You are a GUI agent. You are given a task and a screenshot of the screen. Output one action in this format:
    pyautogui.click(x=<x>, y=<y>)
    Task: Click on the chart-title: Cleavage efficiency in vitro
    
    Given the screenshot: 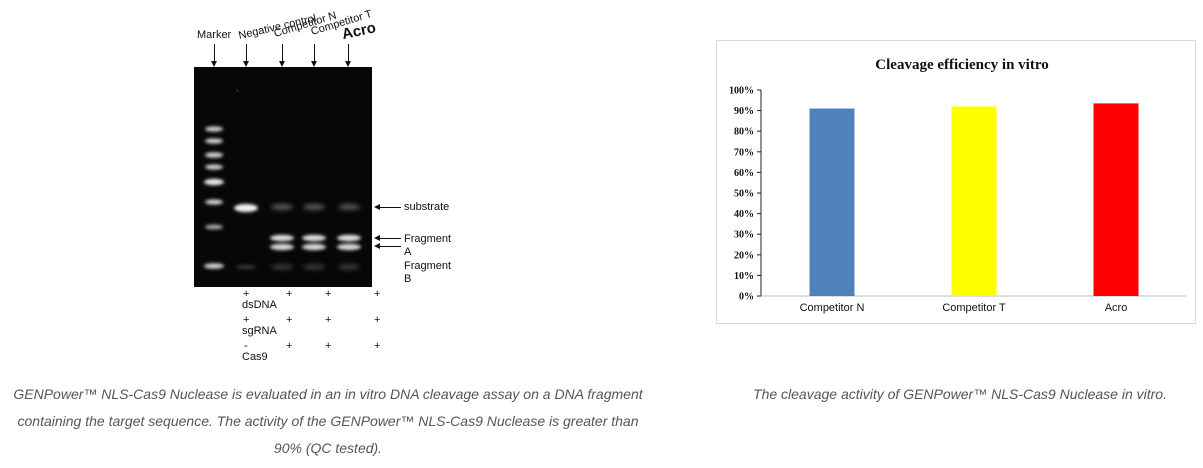 What is the action you would take?
    pyautogui.click(x=961, y=65)
    